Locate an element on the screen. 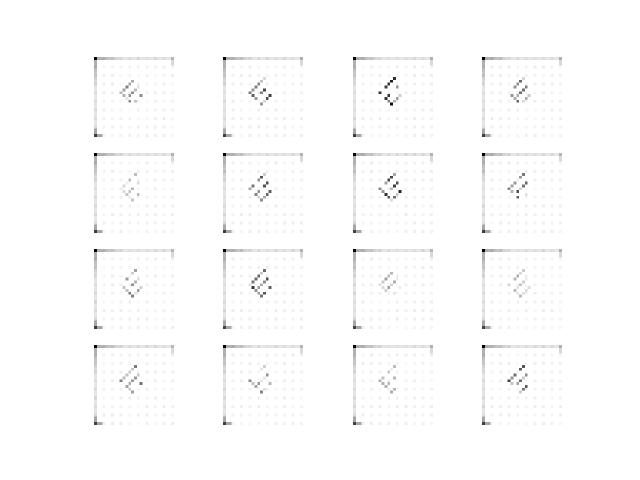 The image size is (640, 480). generated-sample-r2c2 is located at coordinates (393, 289).